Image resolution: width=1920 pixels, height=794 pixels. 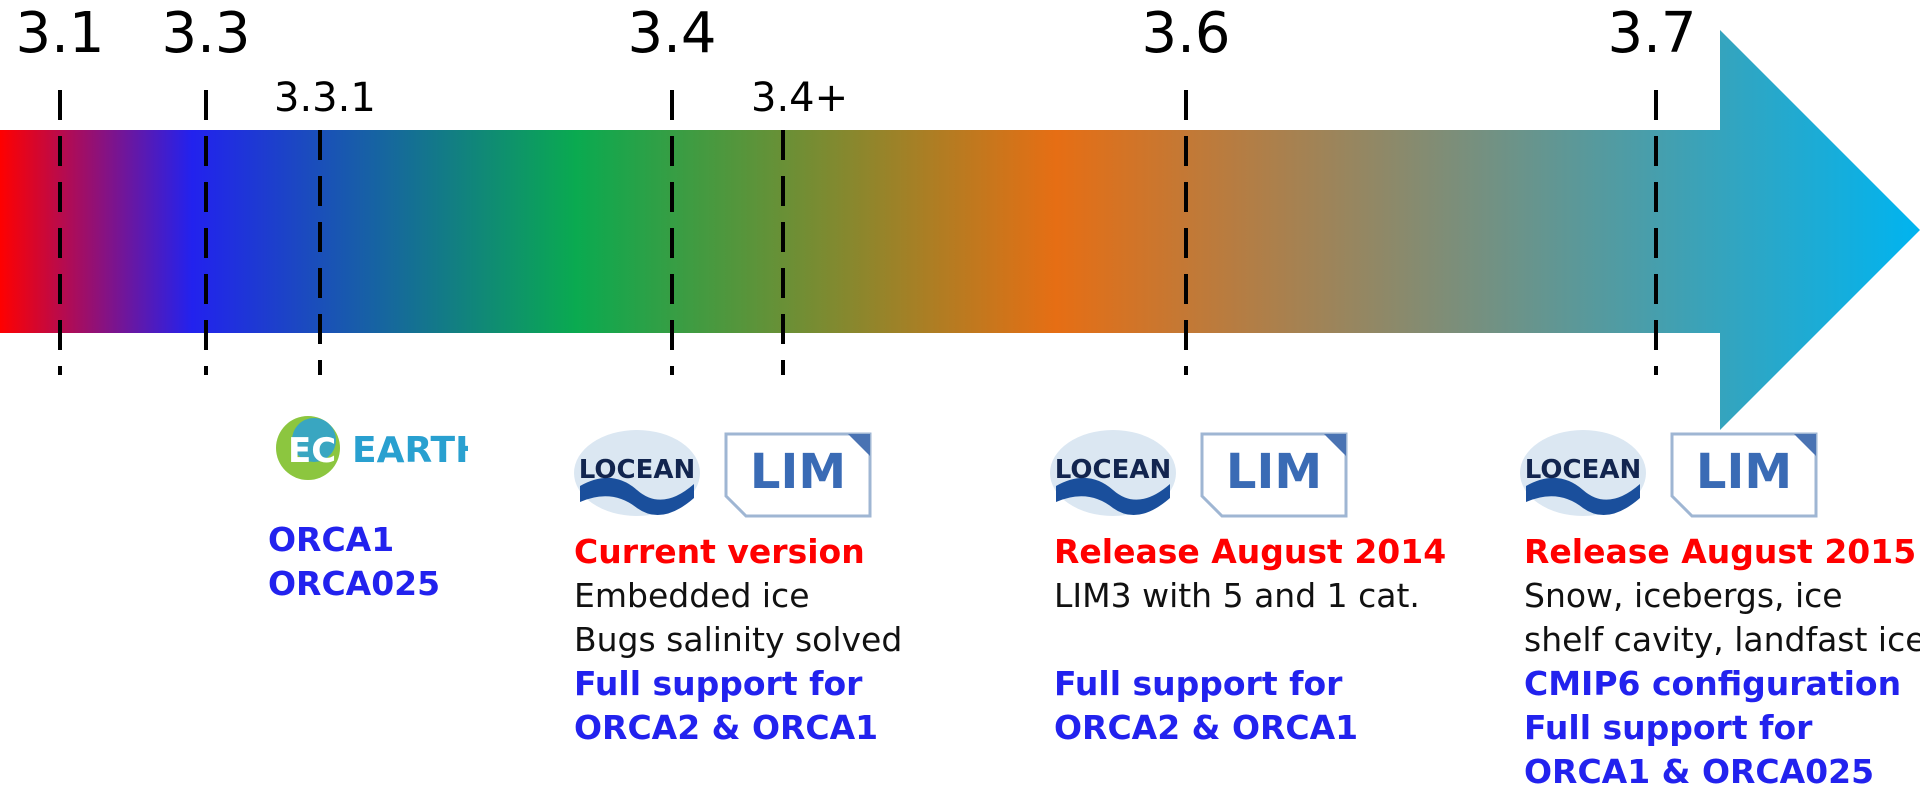 I want to click on config-line: CMIP6 configuration, so click(x=1713, y=683).